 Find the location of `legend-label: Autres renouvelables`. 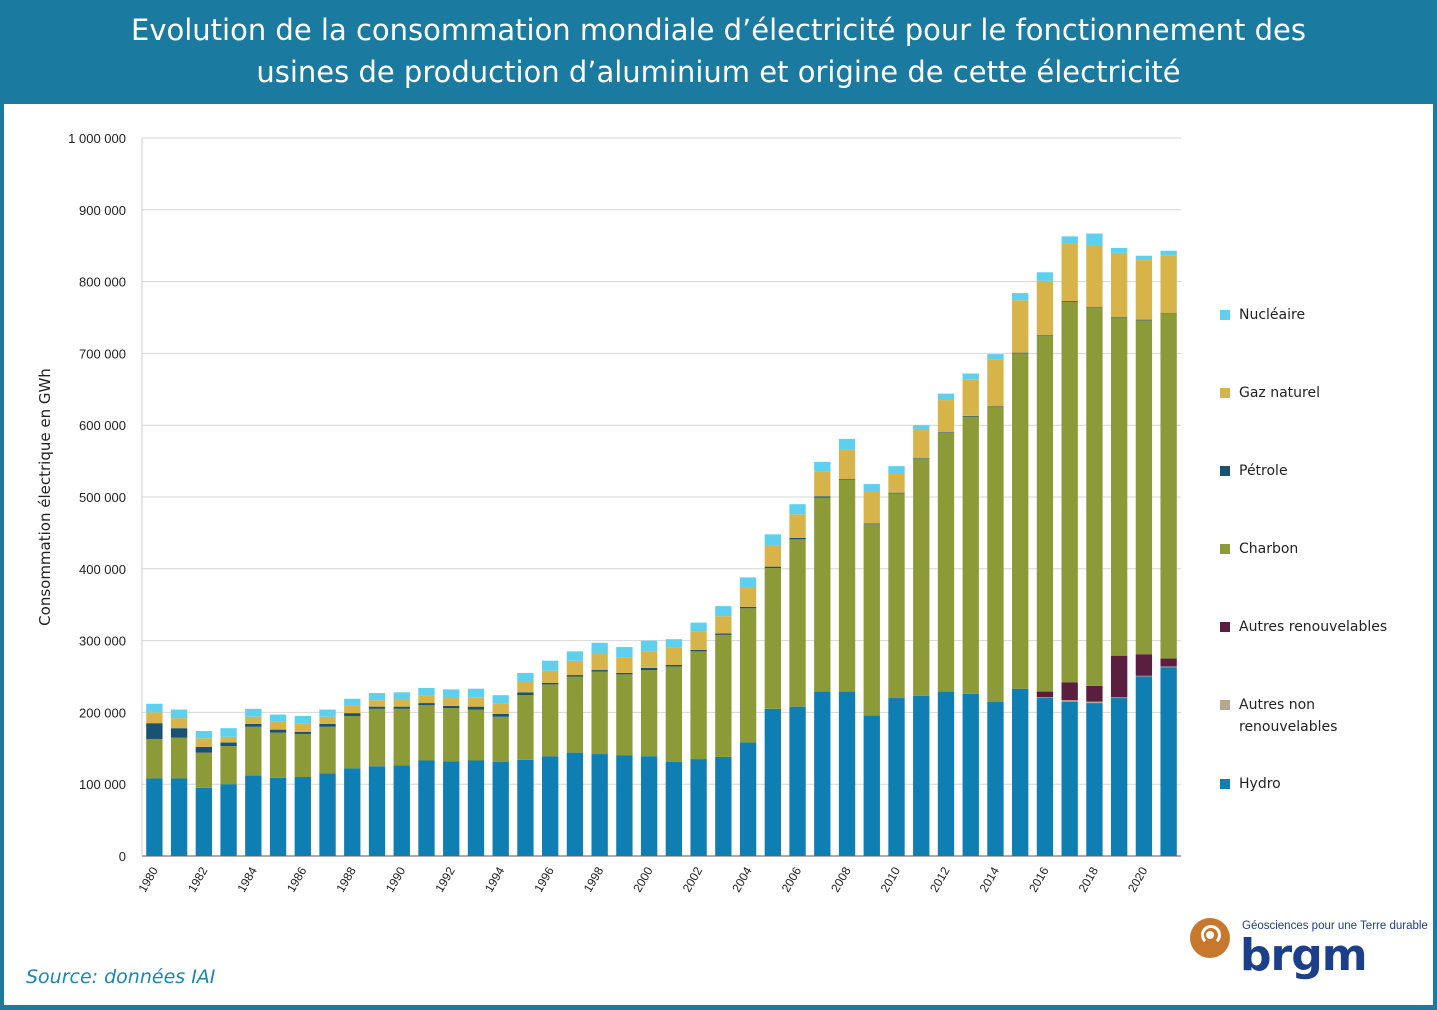

legend-label: Autres renouvelables is located at coordinates (1313, 627).